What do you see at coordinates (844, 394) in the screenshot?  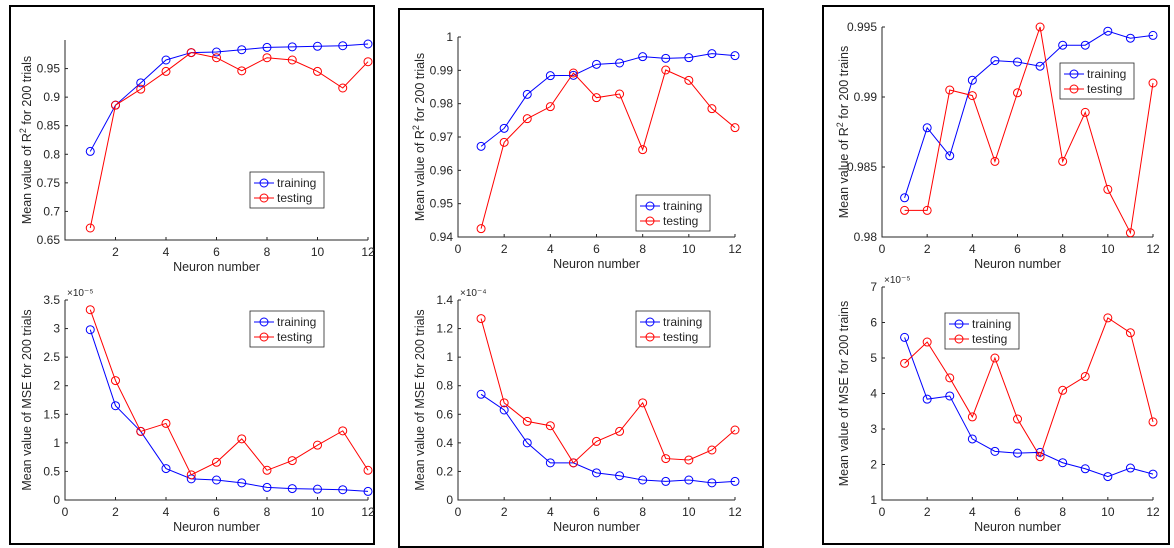 I see `y-axis-label: Mean value of MSE for 200 trains` at bounding box center [844, 394].